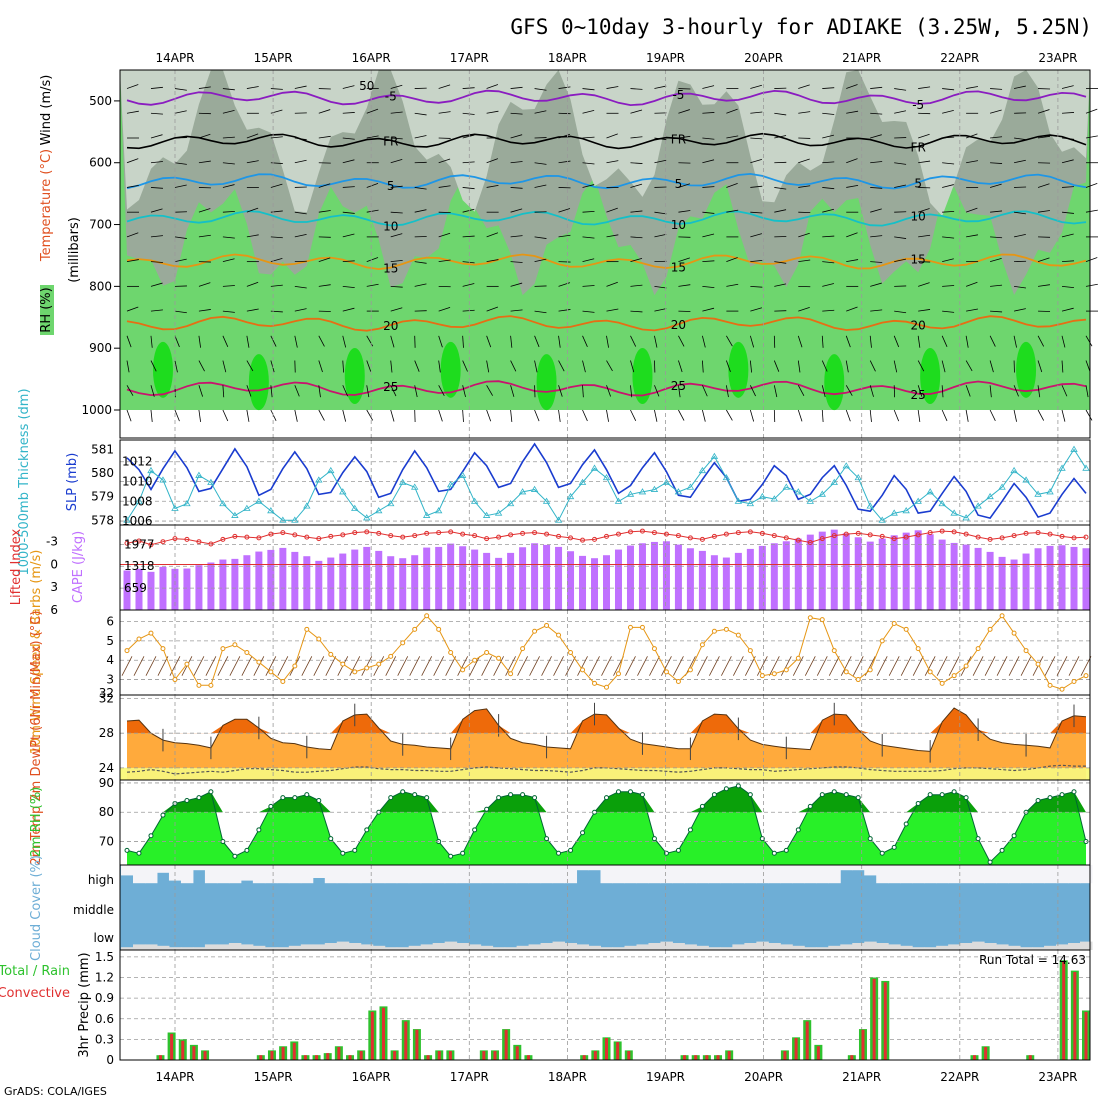 The width and height of the screenshot is (1100, 1100). Describe the element at coordinates (590, 484) in the screenshot. I see `thickness-slp-panel: 1006 1008 1010 1012 578 579 580 581` at that location.